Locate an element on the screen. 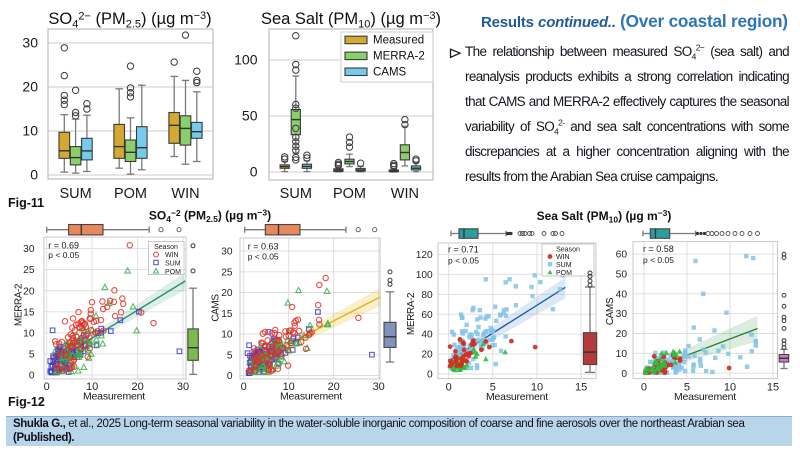  svg-text: 80 is located at coordinates (427, 295).